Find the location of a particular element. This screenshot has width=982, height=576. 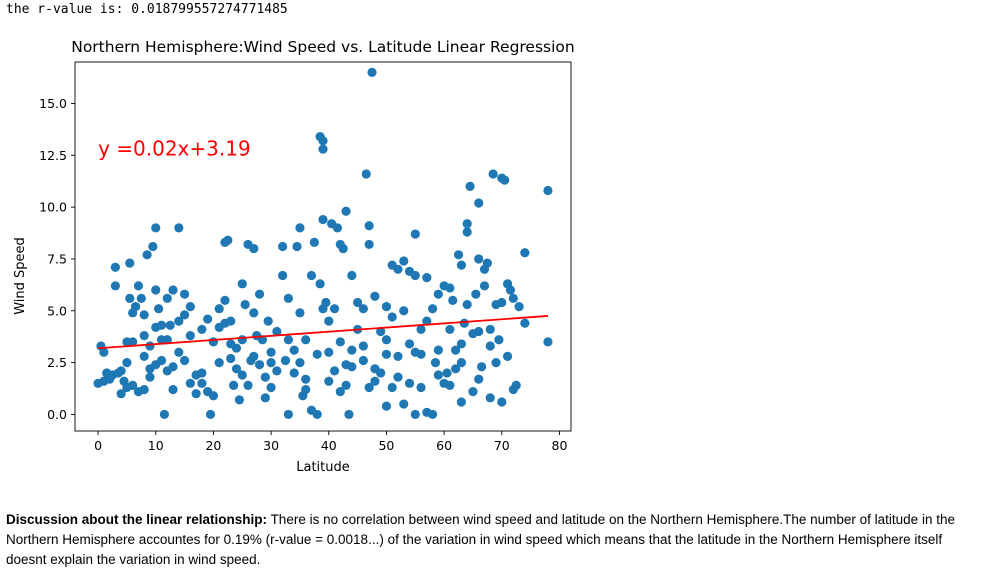

x-tick-label: 80 is located at coordinates (560, 445).